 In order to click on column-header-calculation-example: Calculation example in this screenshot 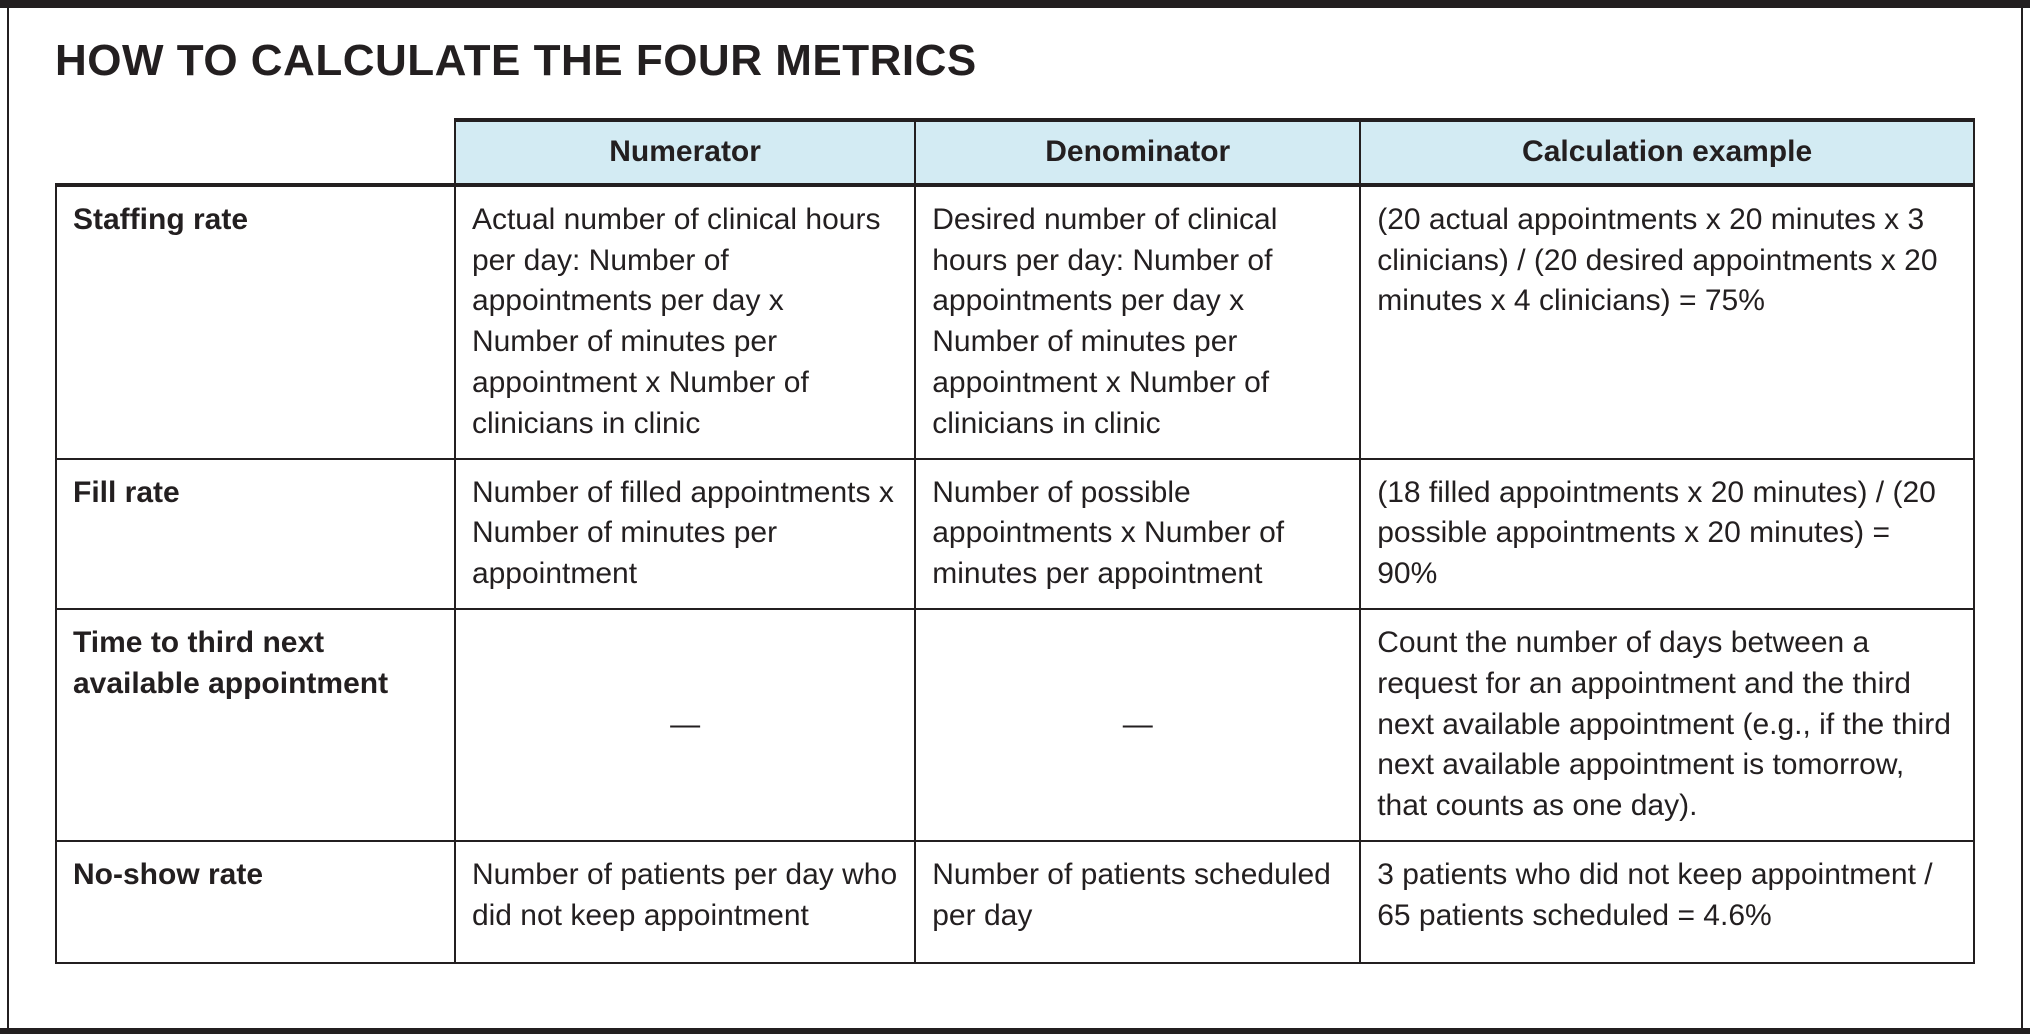, I will do `click(1667, 152)`.